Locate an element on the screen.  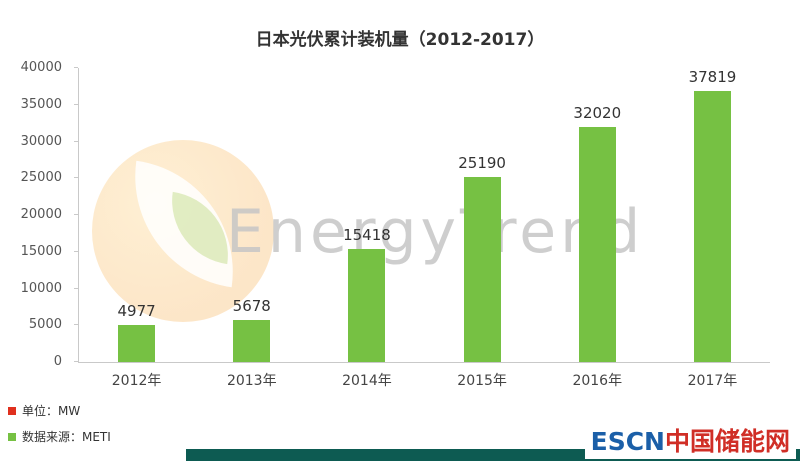
y-axis-tick-label: 25000 is located at coordinates (41, 178).